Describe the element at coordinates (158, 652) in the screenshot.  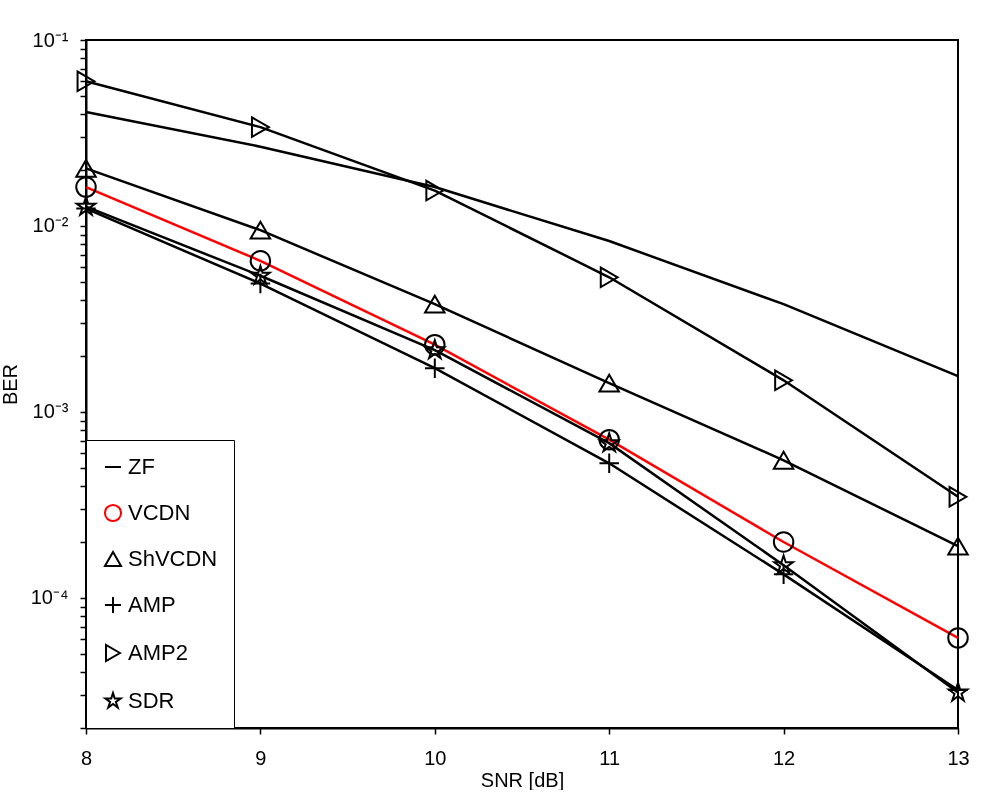
I see `legend-label: AMP2` at that location.